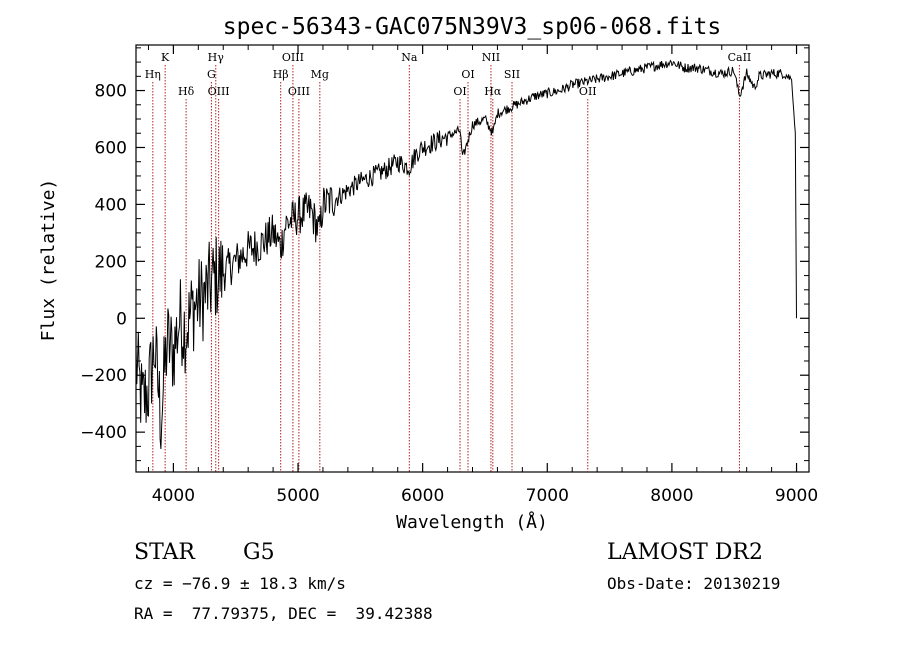 The width and height of the screenshot is (900, 649). Describe the element at coordinates (103, 376) in the screenshot. I see `y-tick-label: −200` at that location.